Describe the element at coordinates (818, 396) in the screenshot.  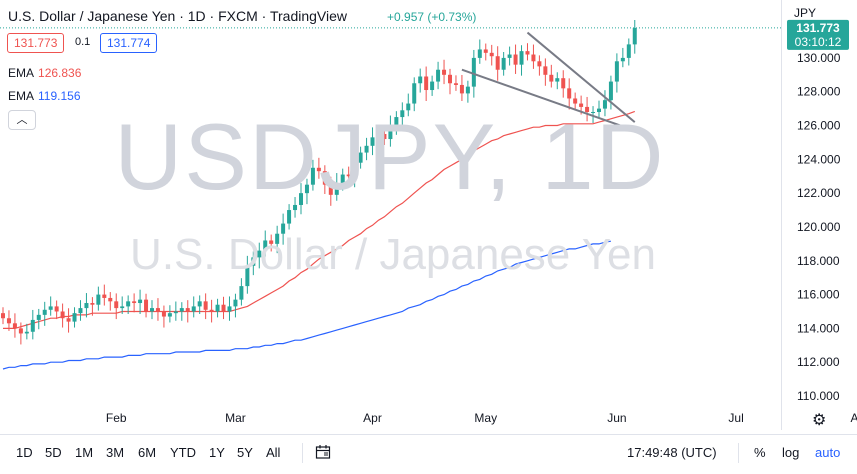
I see `y-tick-label: 110.000` at that location.